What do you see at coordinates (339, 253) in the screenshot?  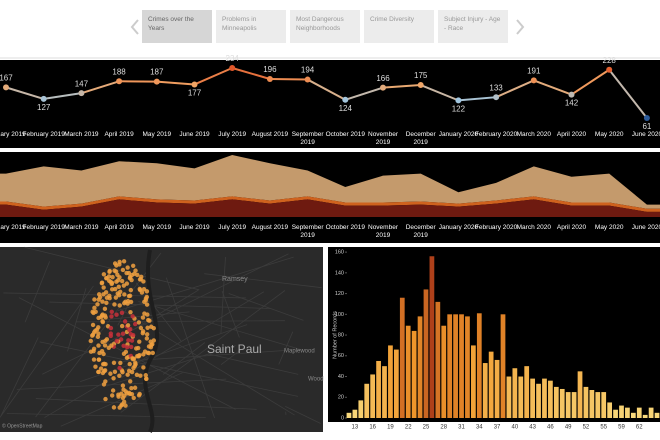 I see `y-tick-label: 160` at bounding box center [339, 253].